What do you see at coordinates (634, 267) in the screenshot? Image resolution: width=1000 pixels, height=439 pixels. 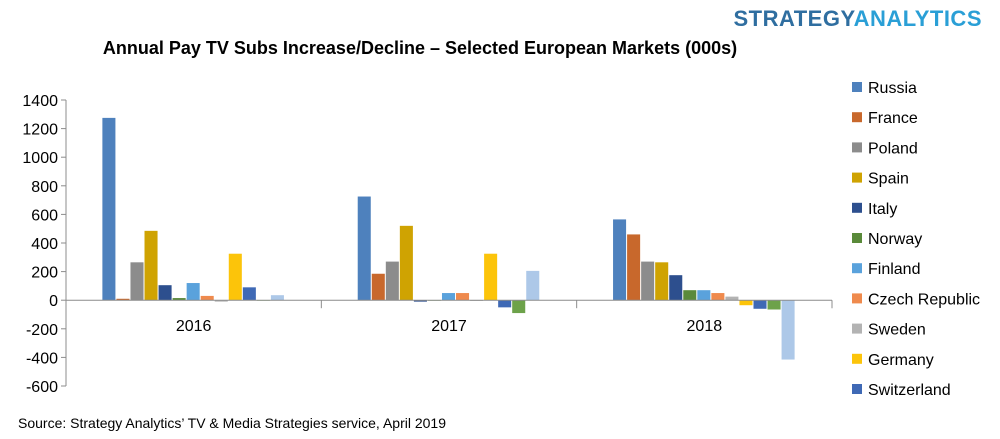 I see `bar-france-2018` at bounding box center [634, 267].